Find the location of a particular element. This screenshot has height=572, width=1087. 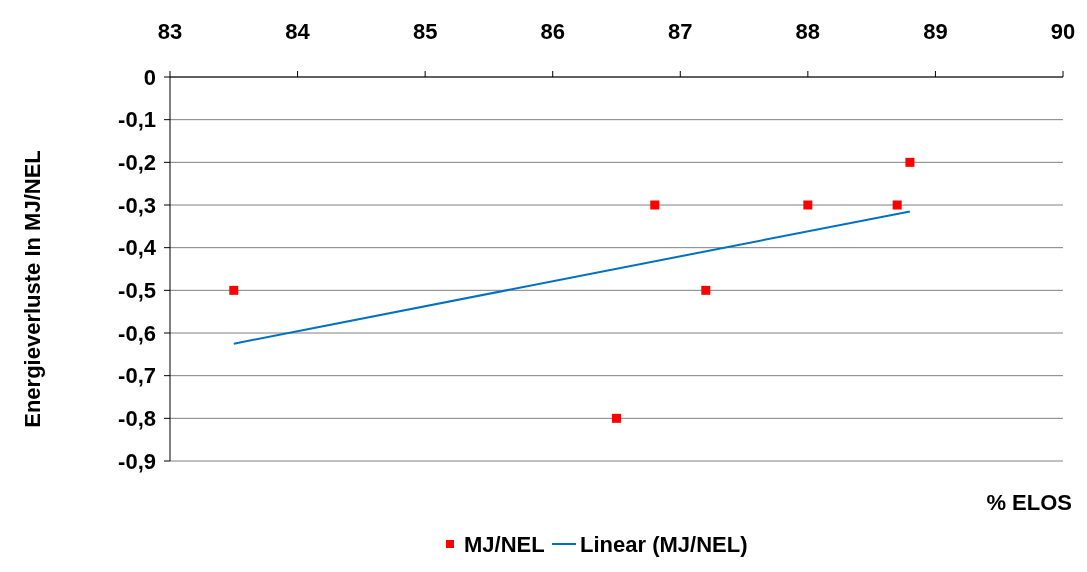

y-tick-label: -0,7 is located at coordinates (137, 376).